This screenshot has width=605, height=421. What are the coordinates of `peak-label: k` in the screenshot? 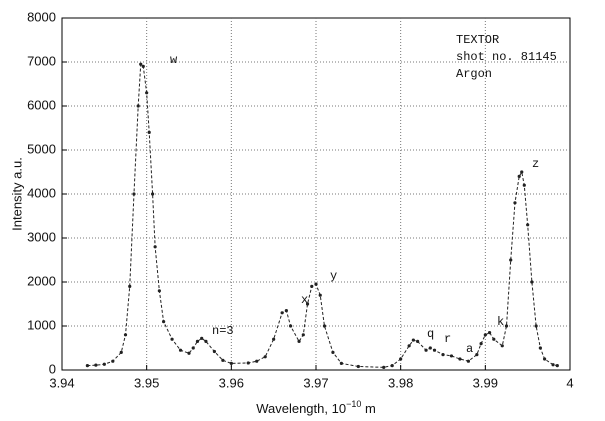 It's located at (500, 322).